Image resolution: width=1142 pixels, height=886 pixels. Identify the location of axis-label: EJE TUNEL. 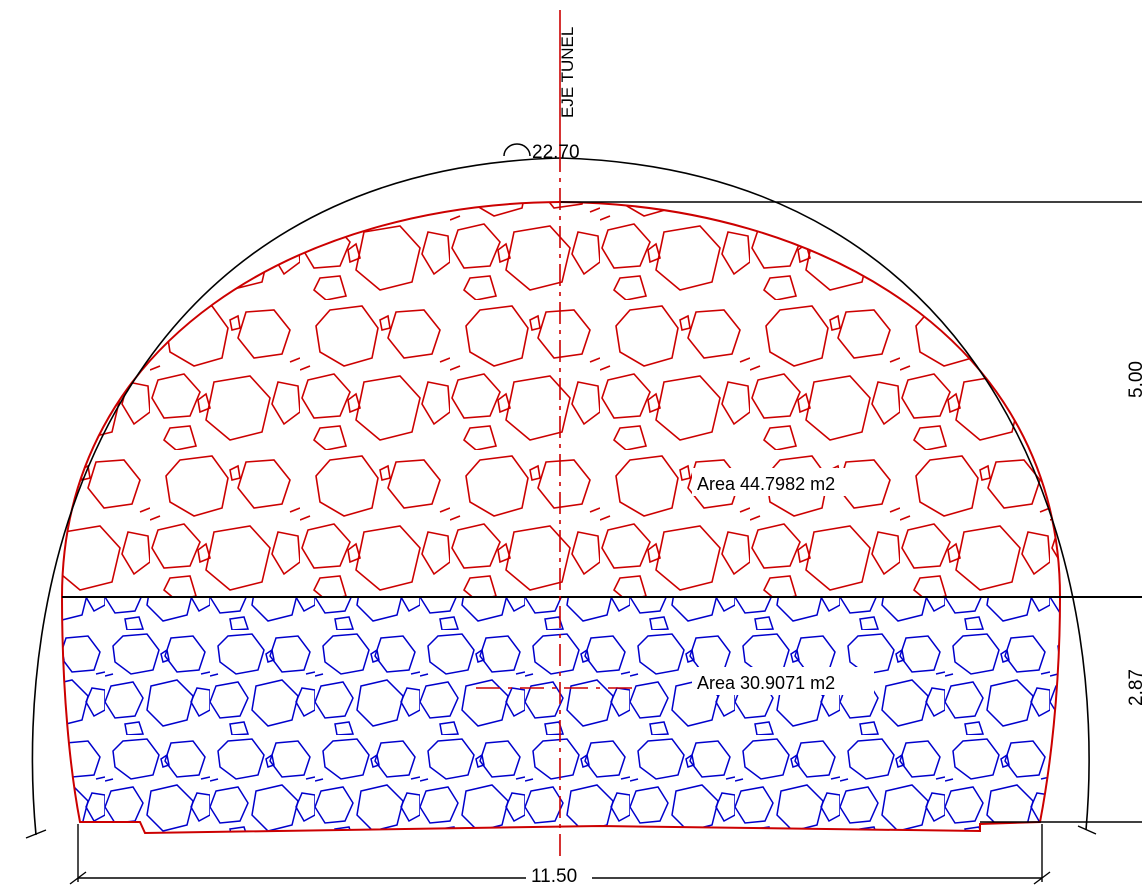
(567, 72).